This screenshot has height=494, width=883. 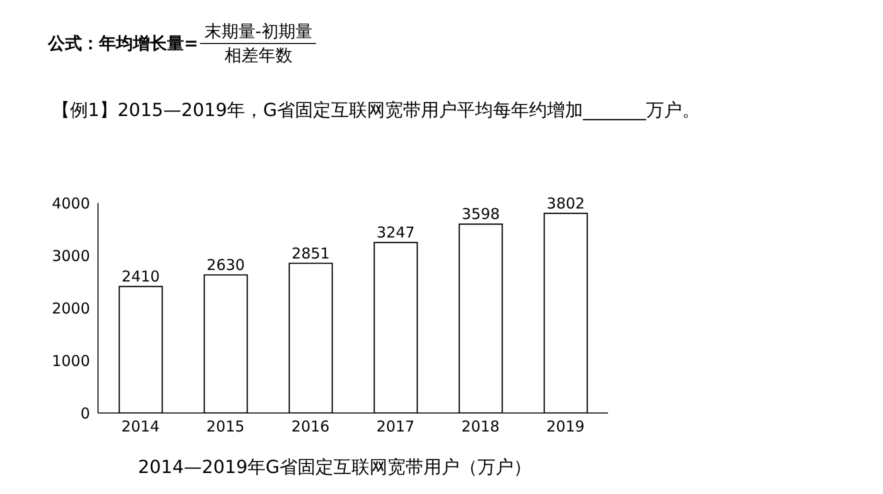 I want to click on x-tick-label: 2019, so click(x=565, y=427).